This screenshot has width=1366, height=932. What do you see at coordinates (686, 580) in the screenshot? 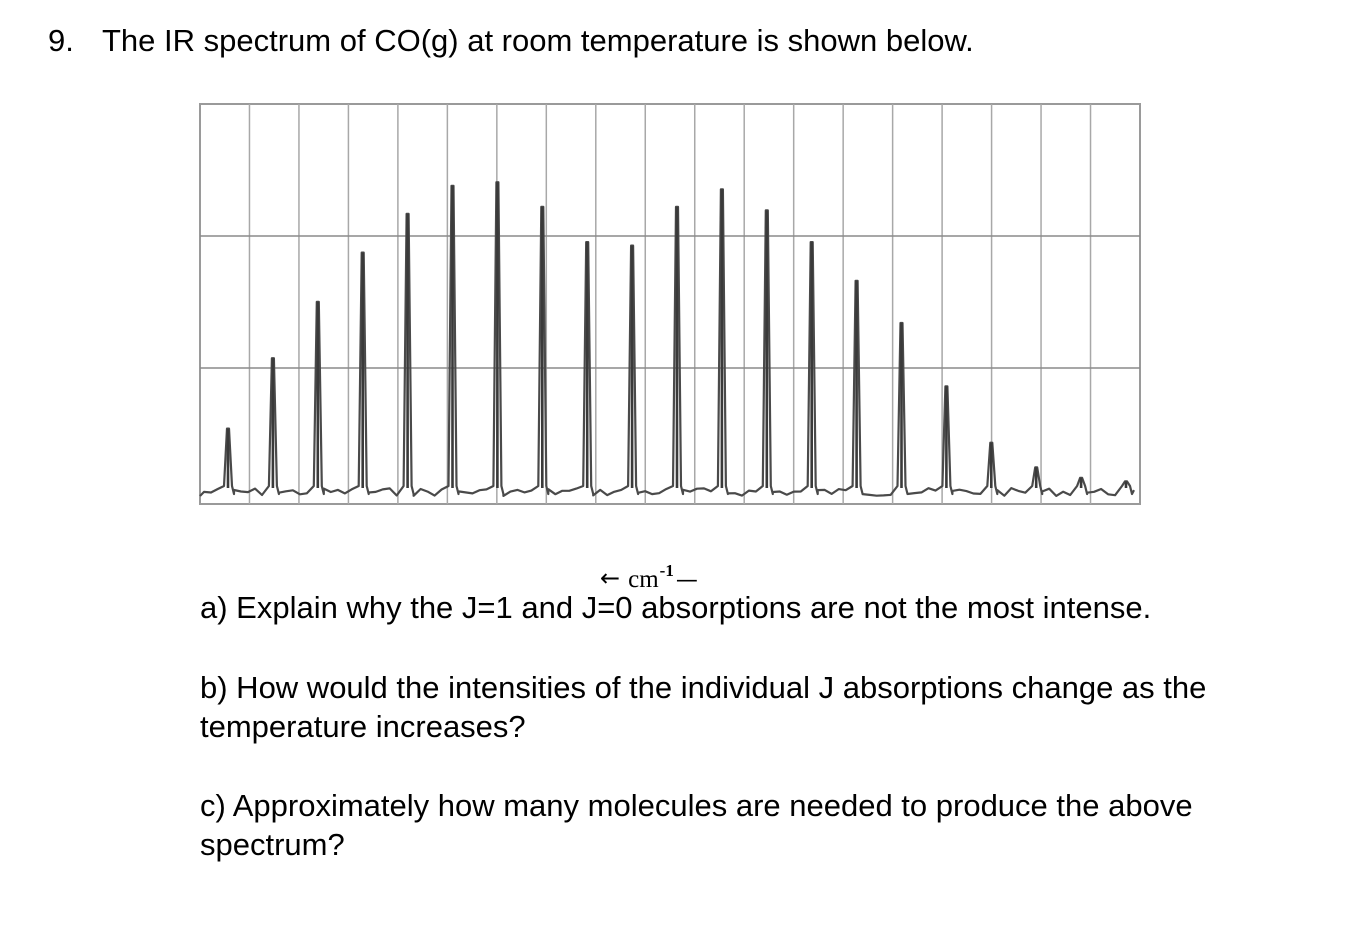
I see `x-axis-dash: —` at bounding box center [686, 580].